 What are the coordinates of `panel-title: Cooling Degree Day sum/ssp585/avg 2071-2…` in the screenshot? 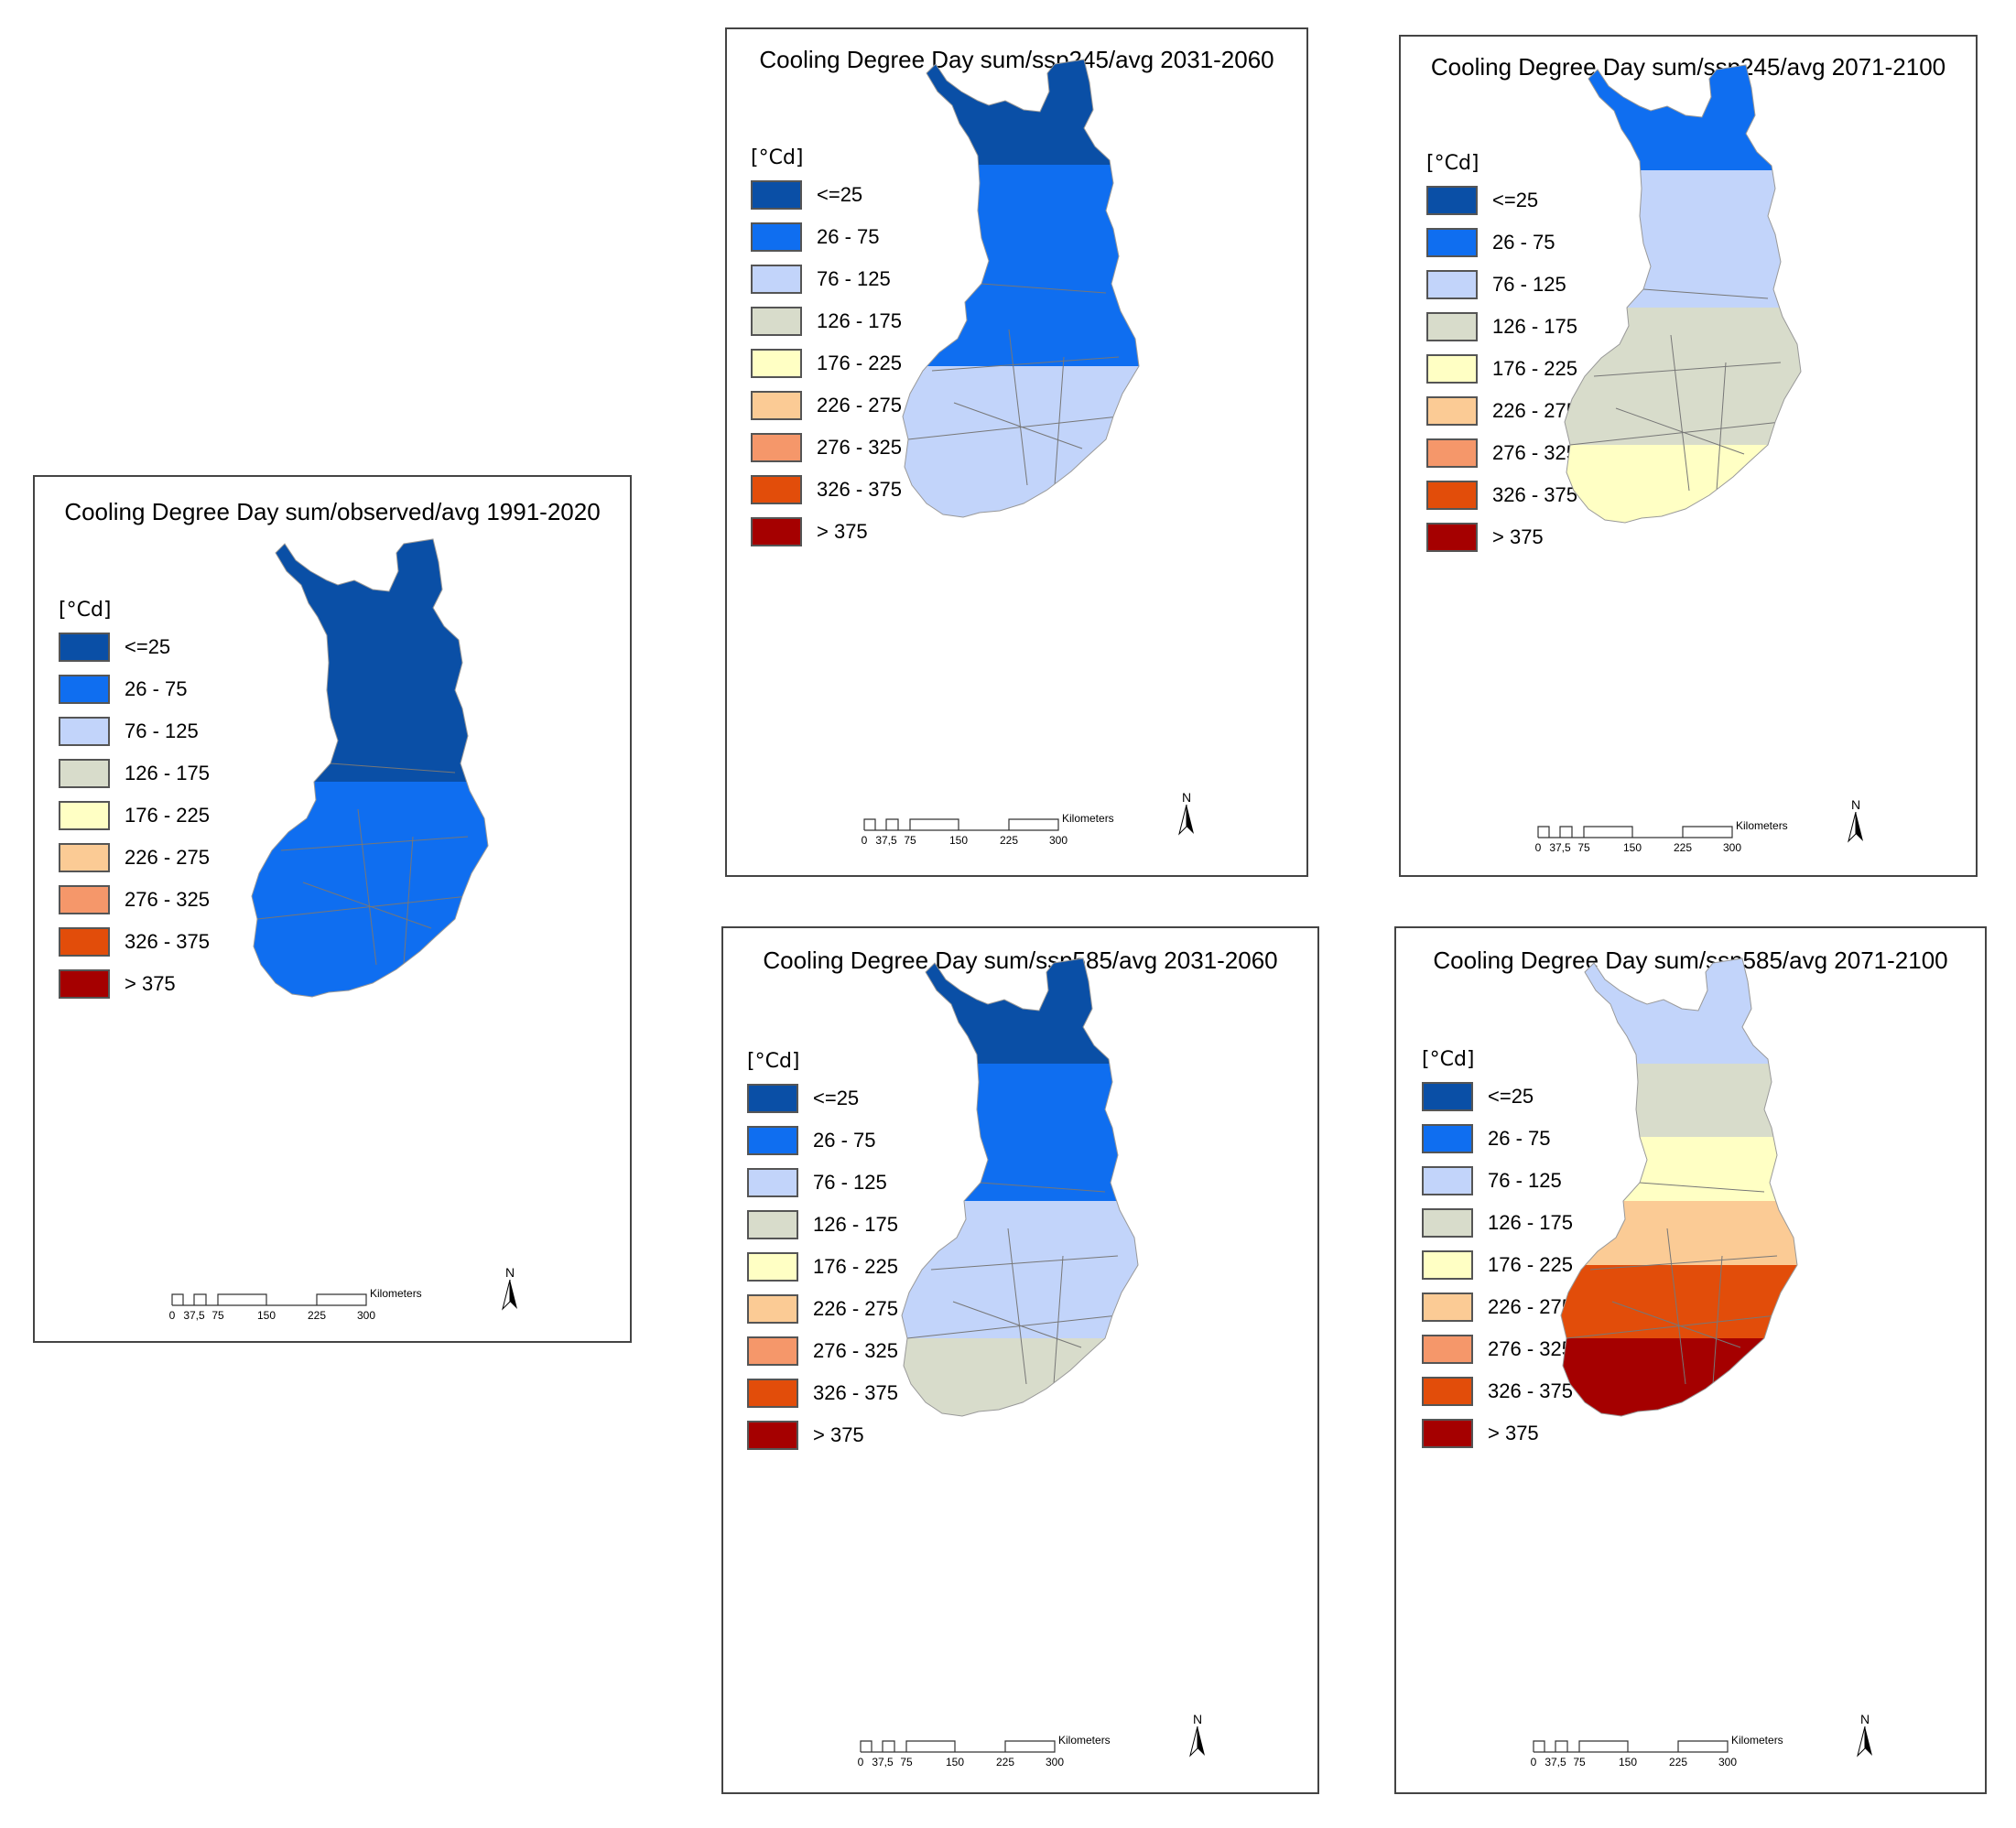 It's located at (1690, 960).